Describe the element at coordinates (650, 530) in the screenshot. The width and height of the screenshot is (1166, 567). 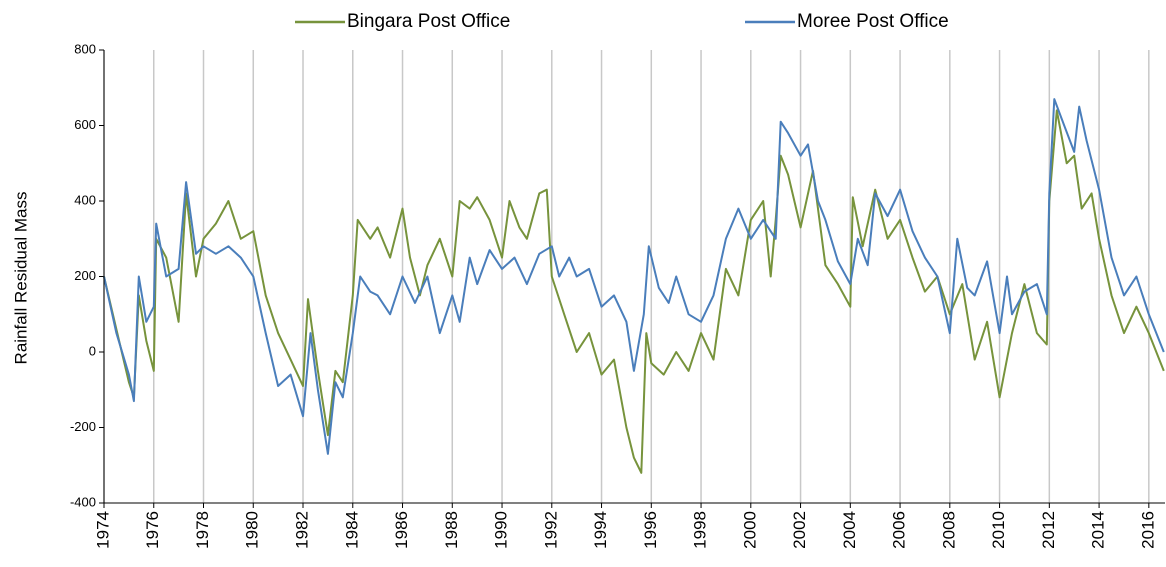
I see `x-tick-label: 1996` at that location.